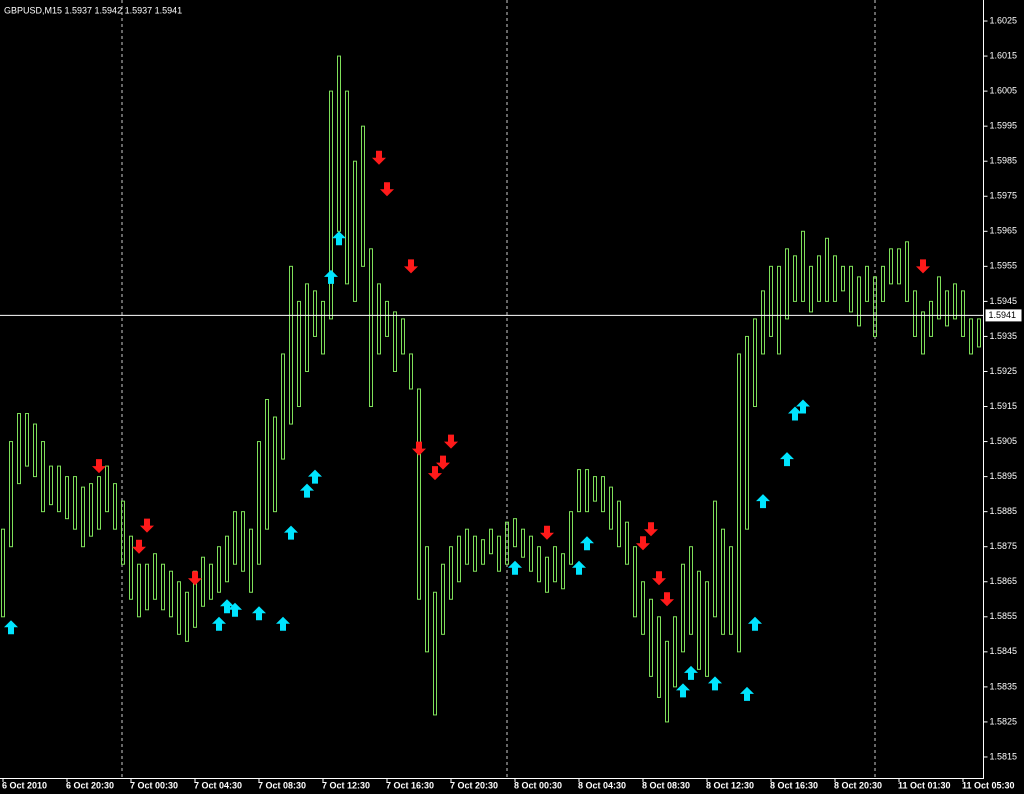 The width and height of the screenshot is (1024, 794). Describe the element at coordinates (666, 785) in the screenshot. I see `x-tick-label: 8 Oct 08:30` at that location.